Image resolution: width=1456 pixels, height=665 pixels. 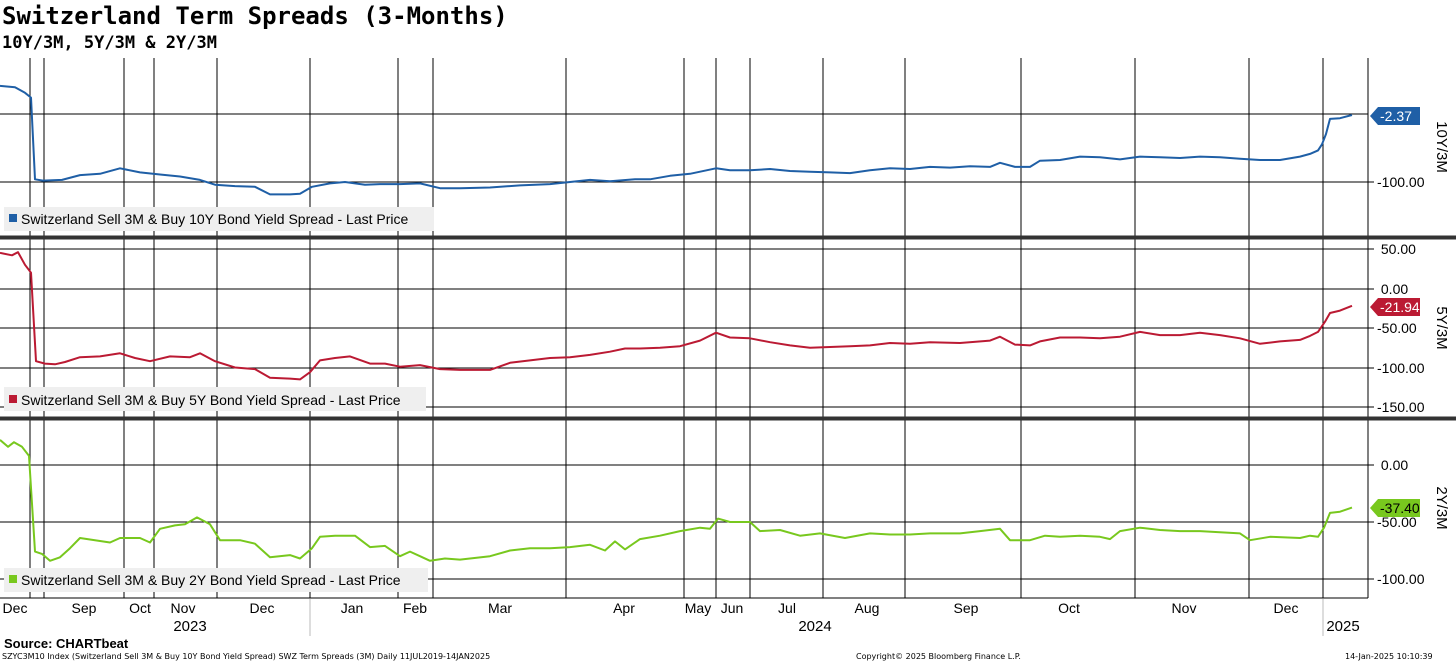 I want to click on y-tick-label: -150.00, so click(x=1401, y=407).